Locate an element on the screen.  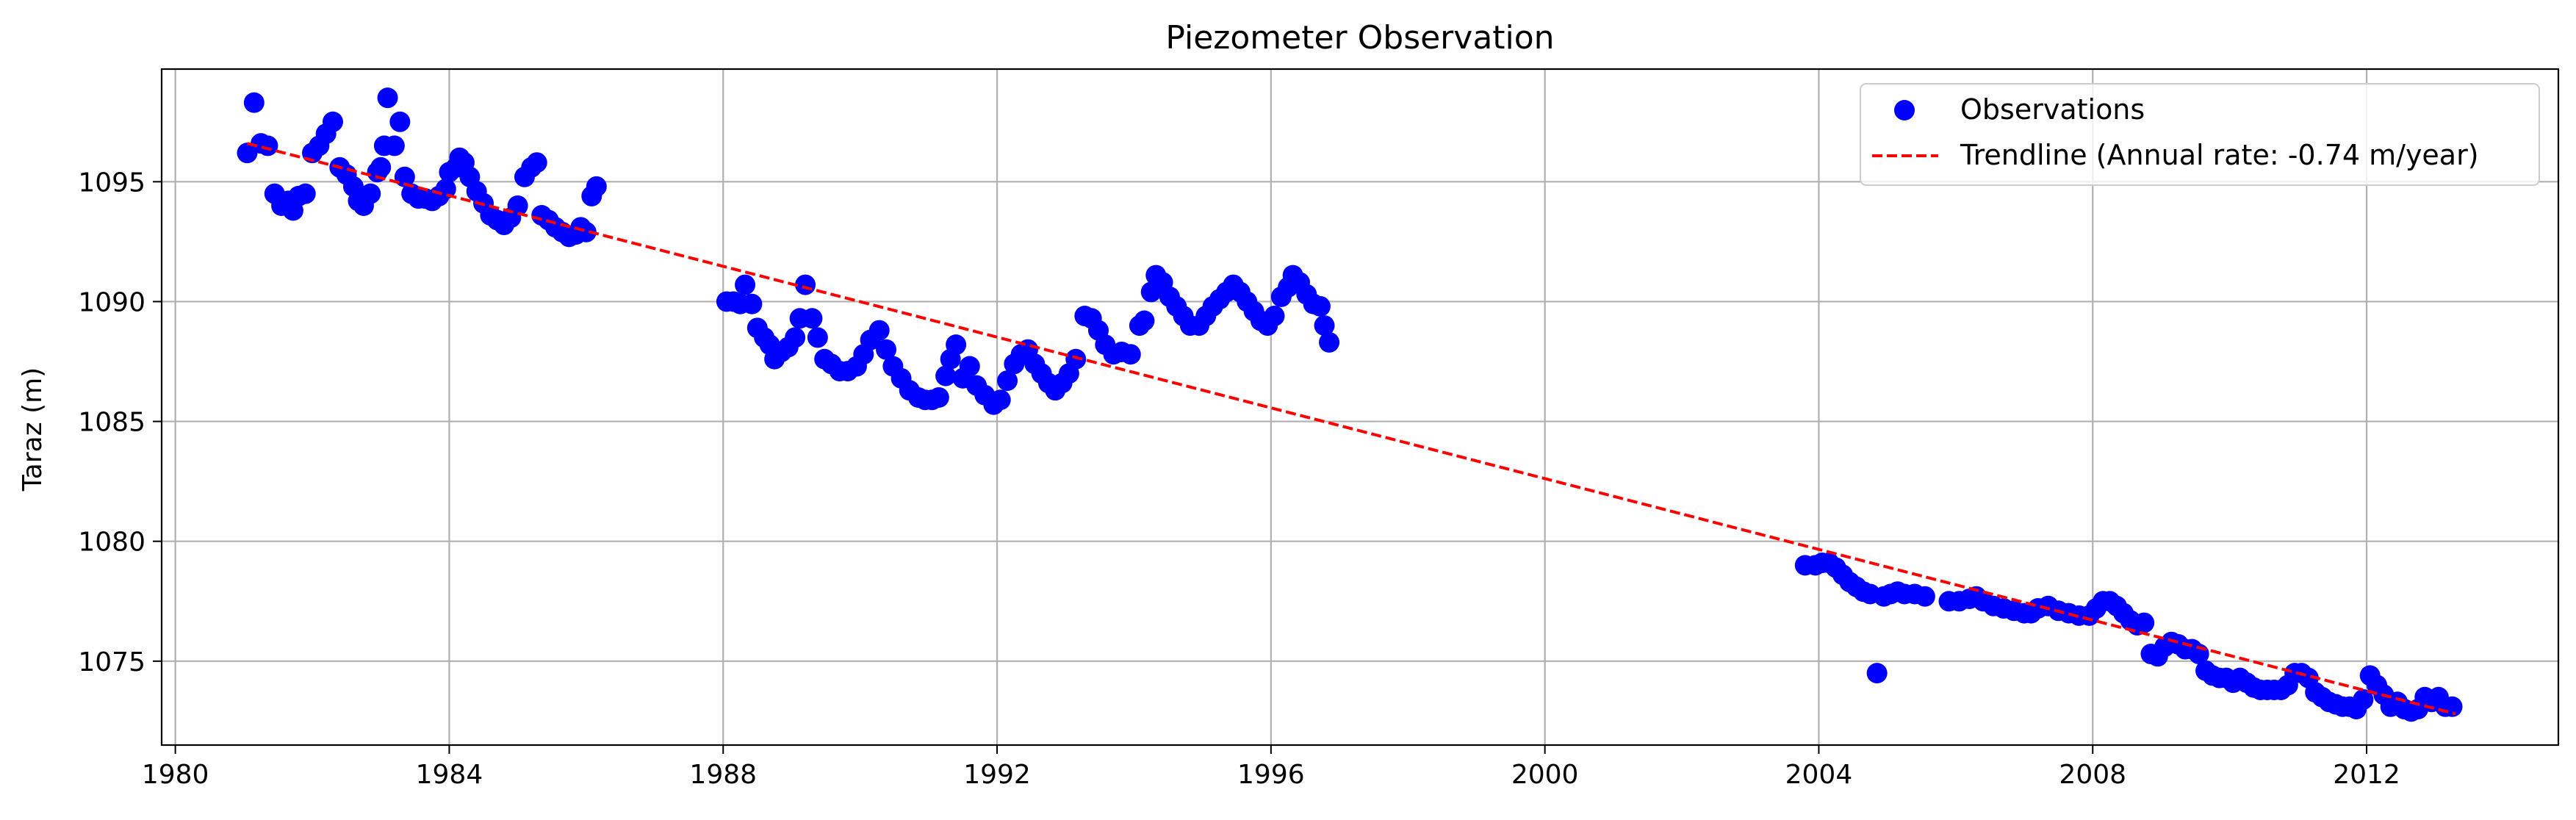
x-tick-label: 2012 is located at coordinates (2366, 775).